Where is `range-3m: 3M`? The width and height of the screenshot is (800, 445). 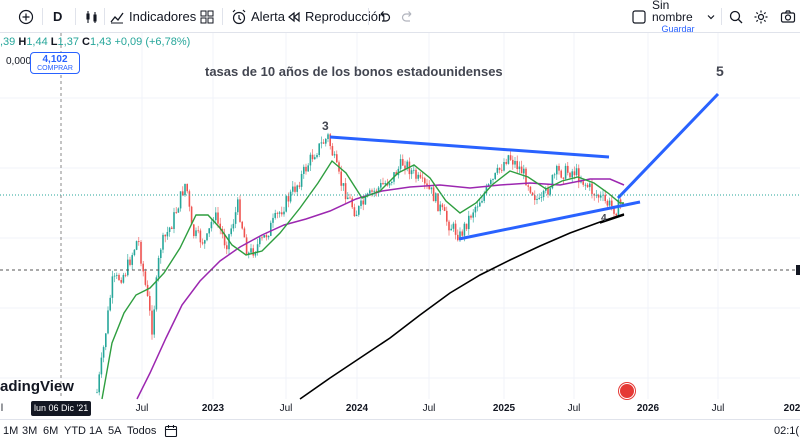
range-3m: 3M is located at coordinates (30, 431).